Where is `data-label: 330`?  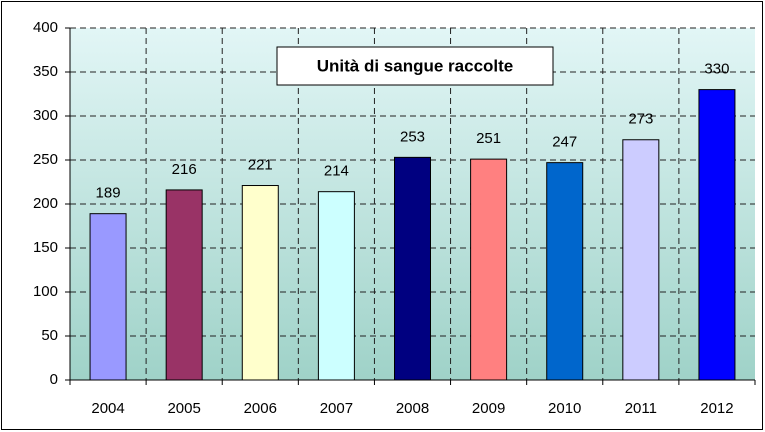
data-label: 330 is located at coordinates (716, 69).